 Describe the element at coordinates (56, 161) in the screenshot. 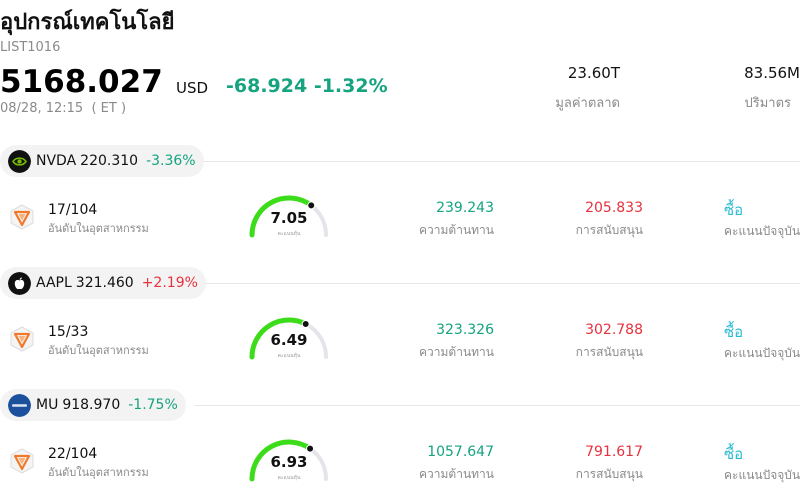

I see `stock-ticker: NVDA` at that location.